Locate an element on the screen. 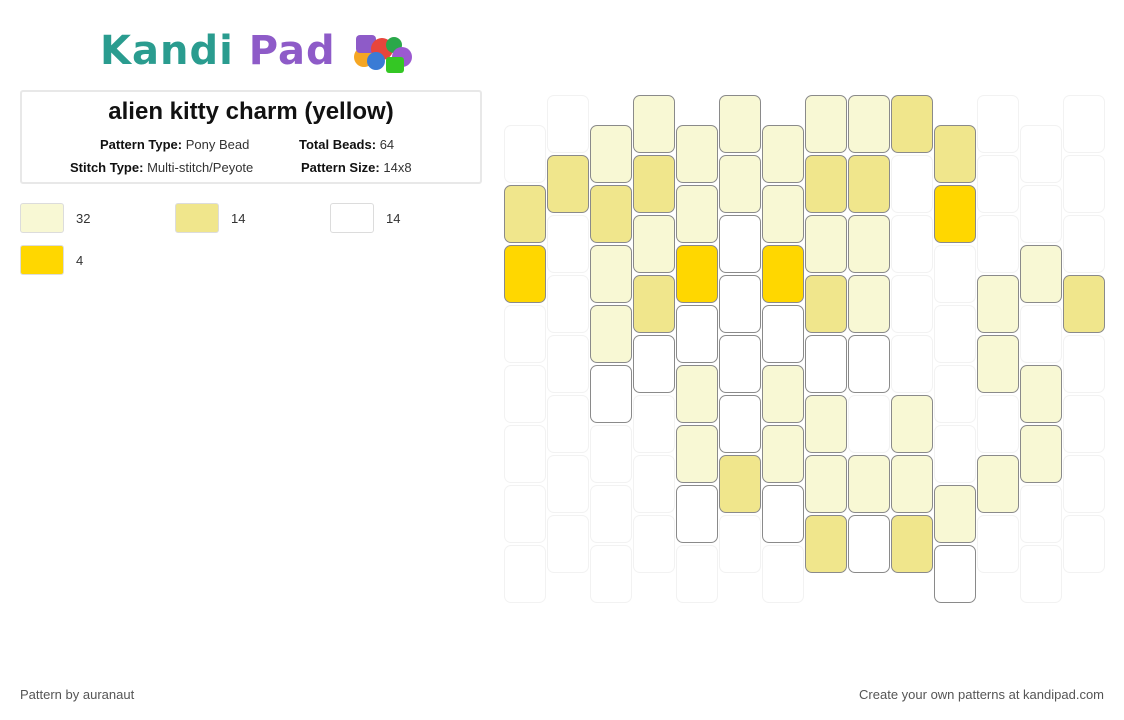 This screenshot has width=1124, height=720. legend-item-khaki: 14 is located at coordinates (210, 218).